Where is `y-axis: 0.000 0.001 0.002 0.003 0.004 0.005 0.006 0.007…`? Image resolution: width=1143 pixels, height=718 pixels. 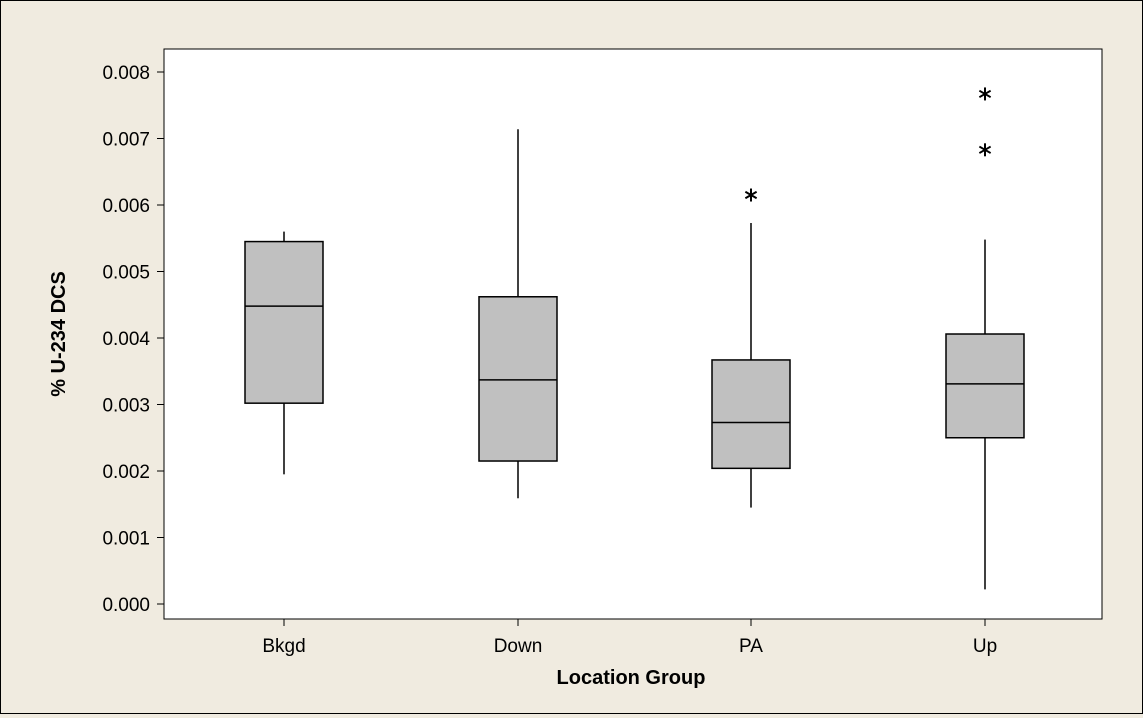
y-axis: 0.000 0.001 0.002 0.003 0.004 0.005 0.006 0.007… is located at coordinates (133, 339).